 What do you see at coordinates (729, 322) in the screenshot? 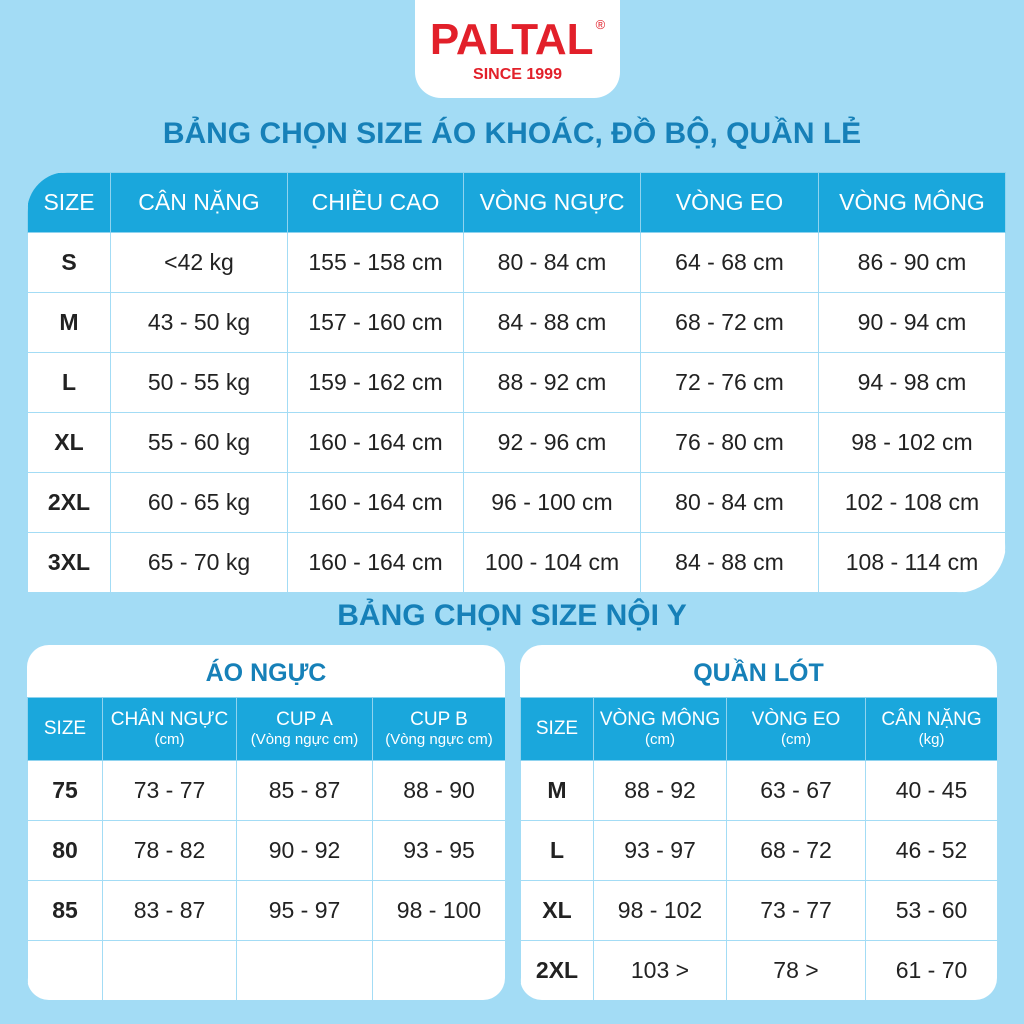
I see `table-cell: 68 - 72 cm` at bounding box center [729, 322].